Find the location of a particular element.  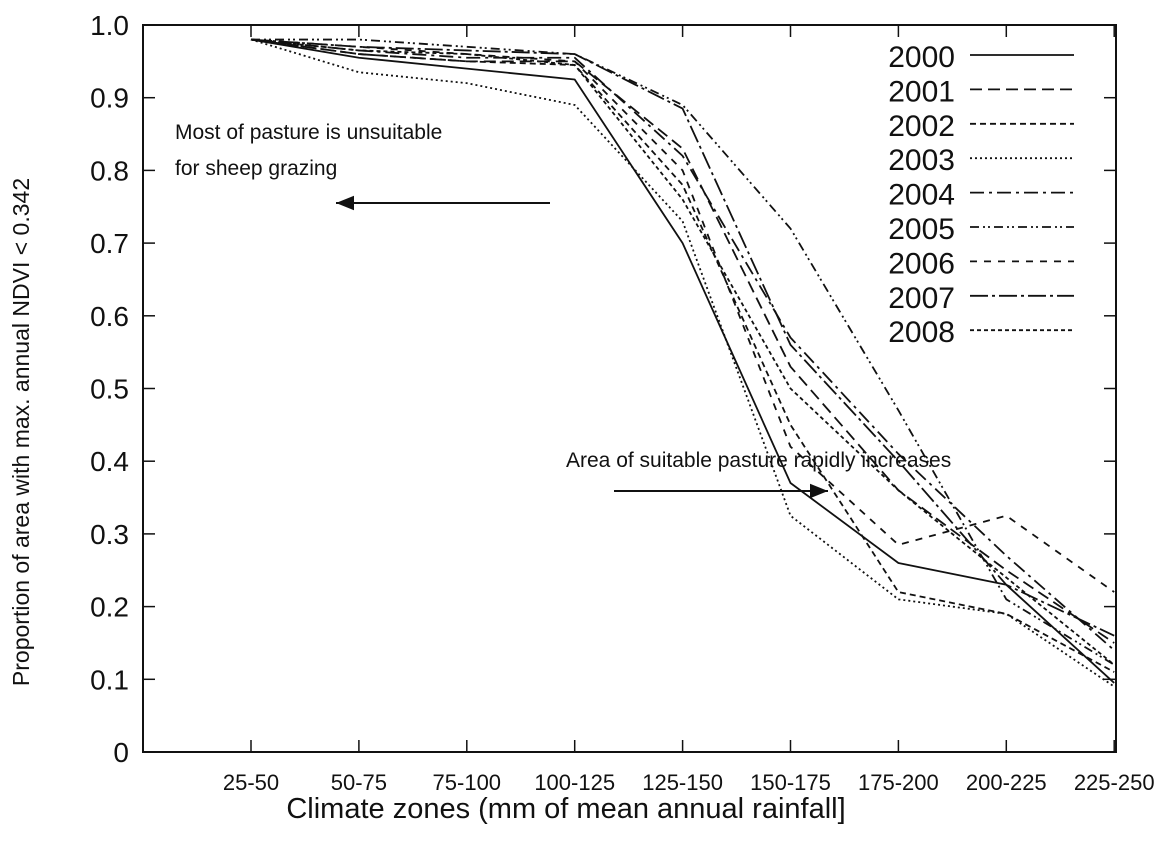

legend-label: 2003 is located at coordinates (921, 160).